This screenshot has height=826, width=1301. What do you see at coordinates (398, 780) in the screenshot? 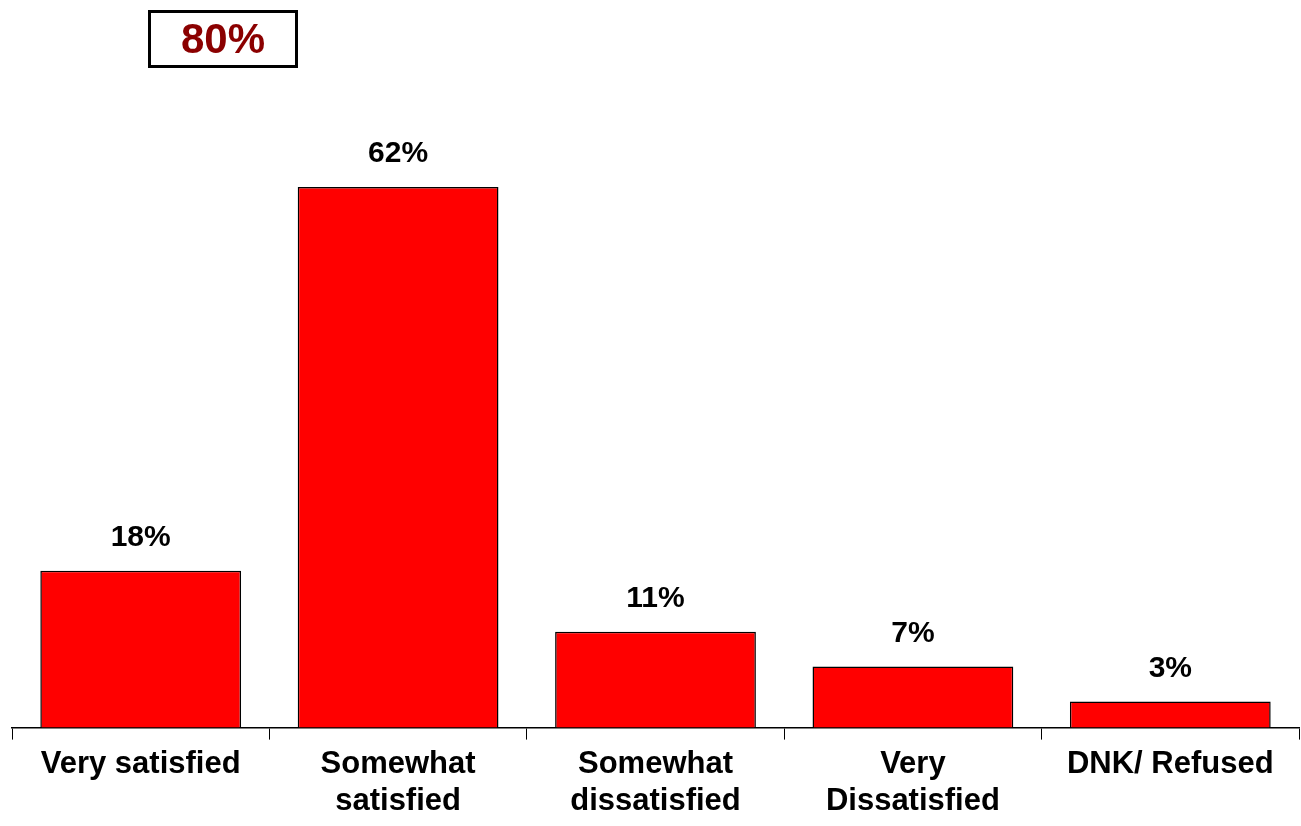
I see `x-tick-label: Somewhat satisfied` at bounding box center [398, 780].